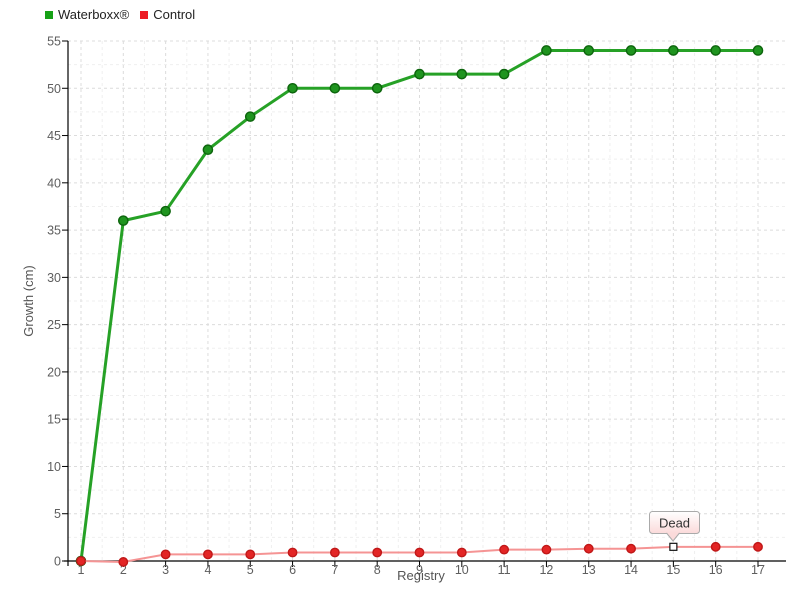 The image size is (800, 600). What do you see at coordinates (144, 14) in the screenshot?
I see `legend-swatch-control-icon` at bounding box center [144, 14].